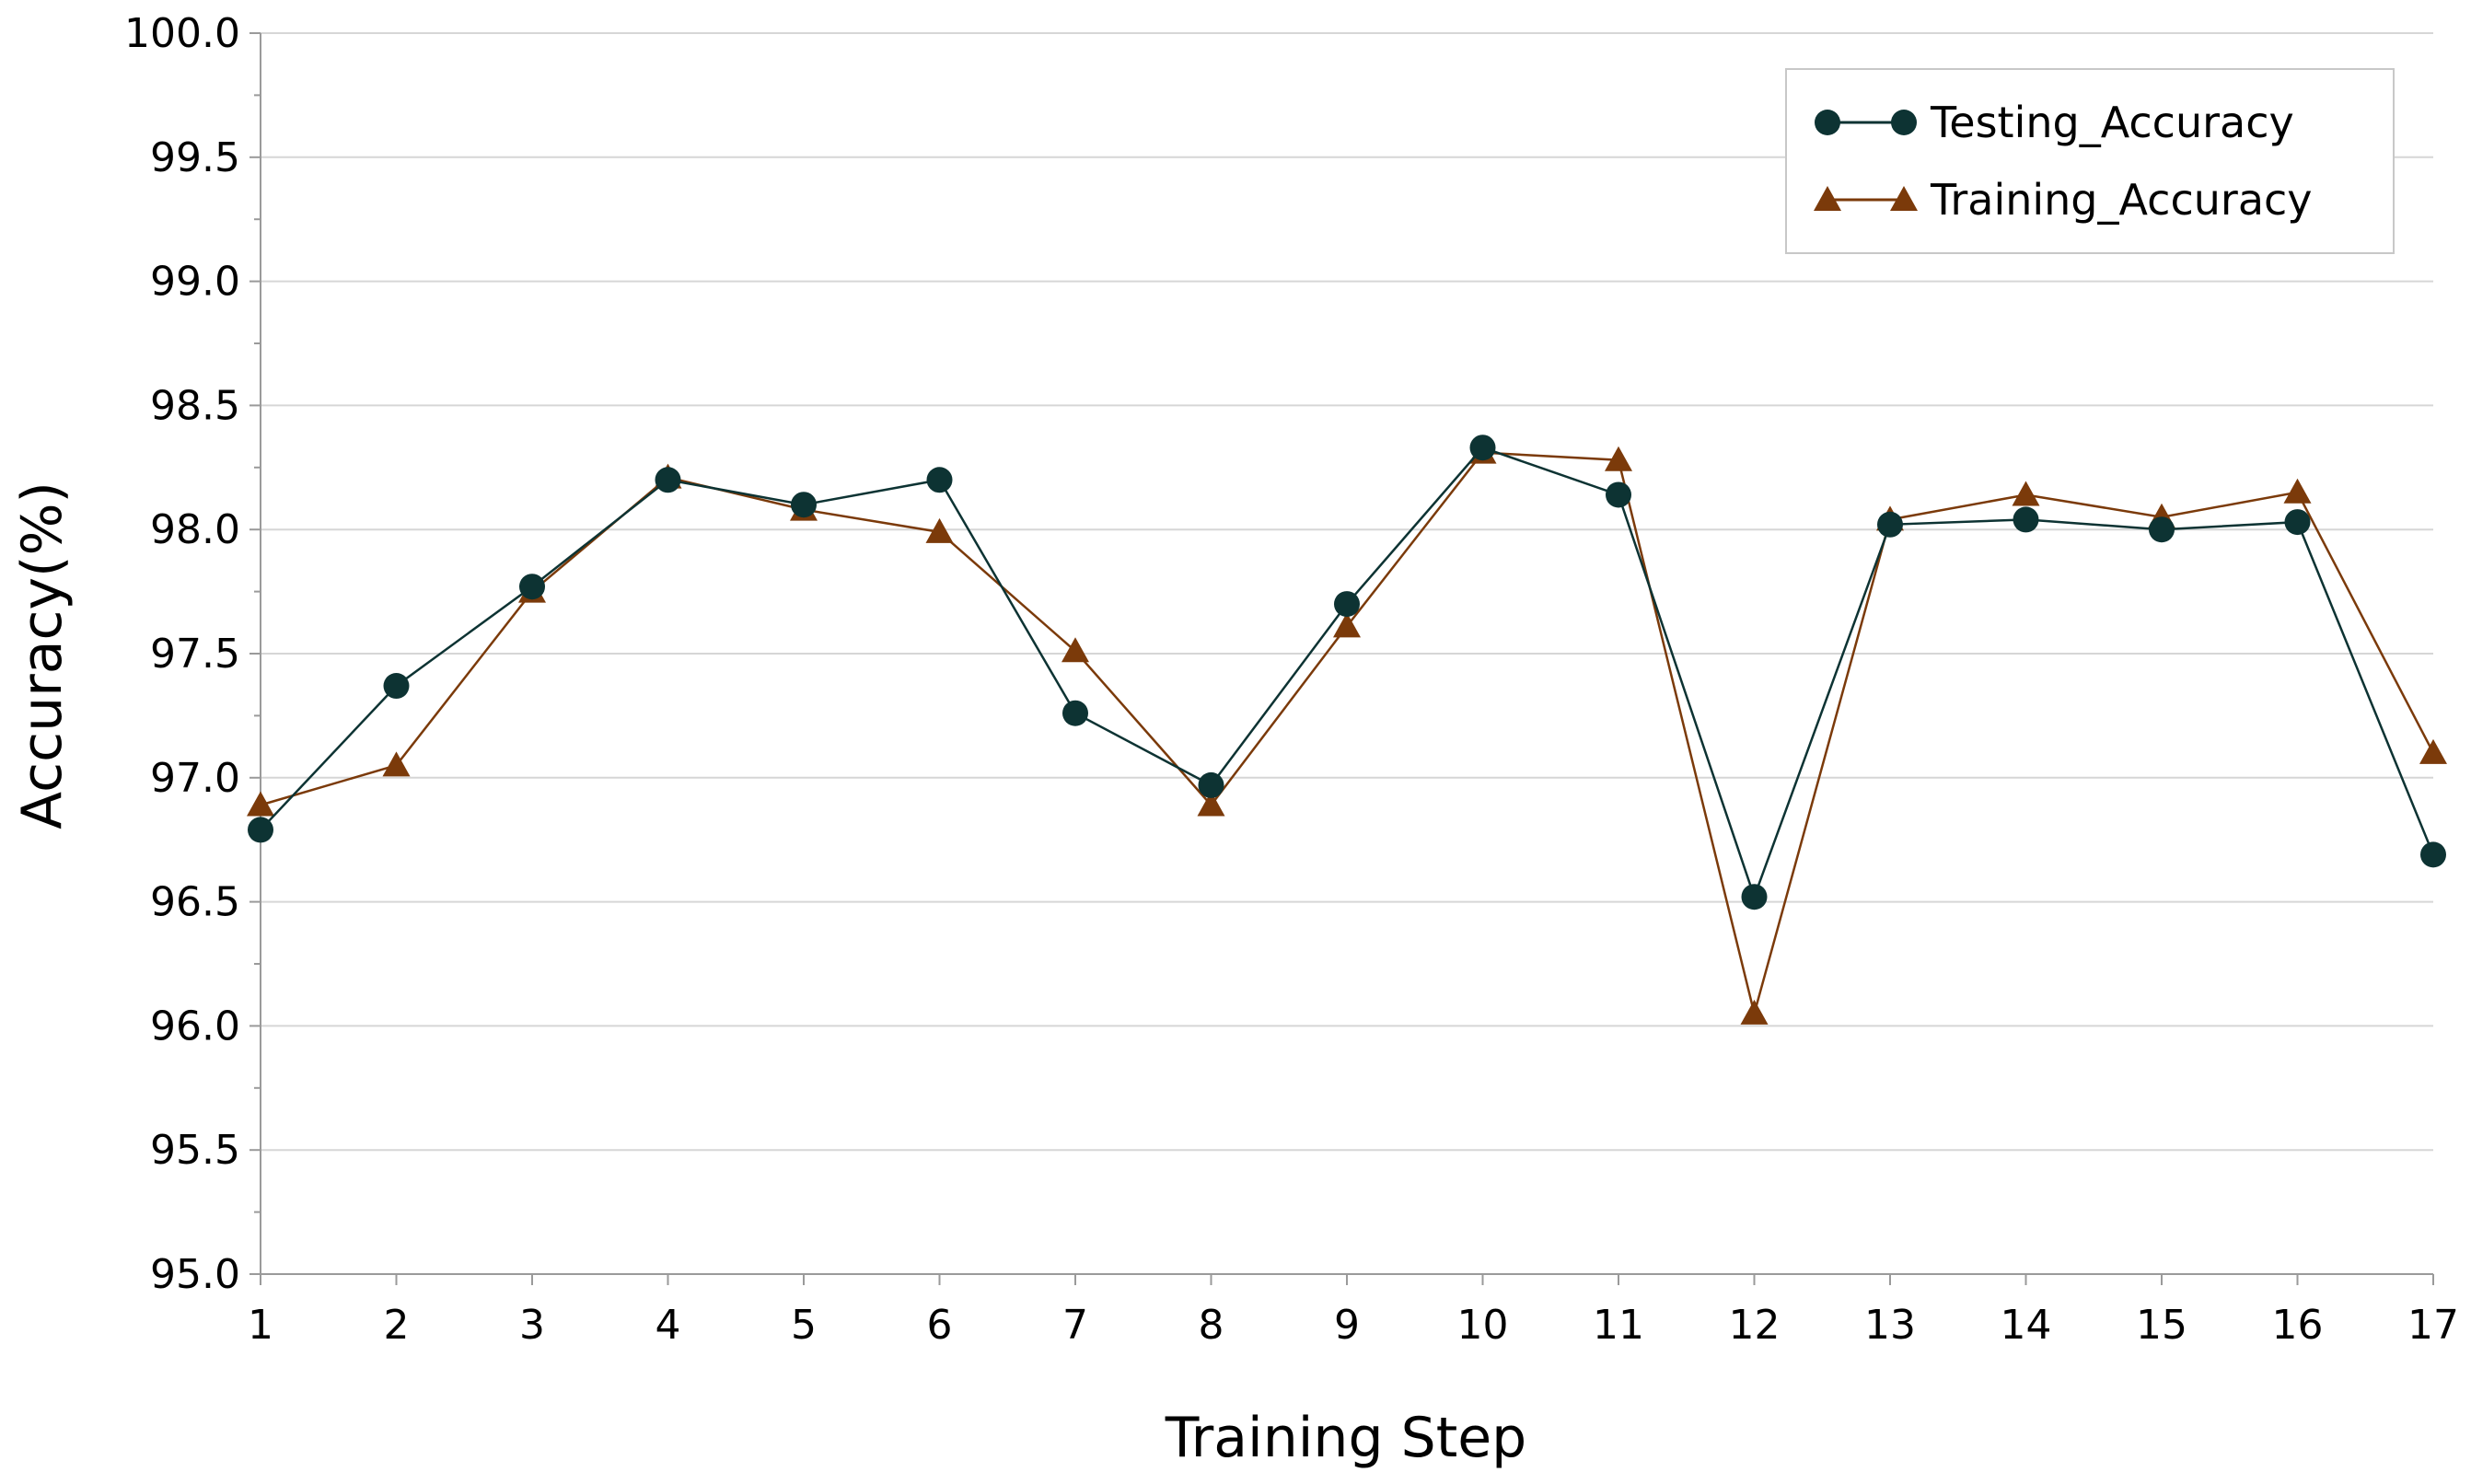 The width and height of the screenshot is (2471, 1484). Describe the element at coordinates (1346, 1438) in the screenshot. I see `x-axis-title: Training Step` at that location.